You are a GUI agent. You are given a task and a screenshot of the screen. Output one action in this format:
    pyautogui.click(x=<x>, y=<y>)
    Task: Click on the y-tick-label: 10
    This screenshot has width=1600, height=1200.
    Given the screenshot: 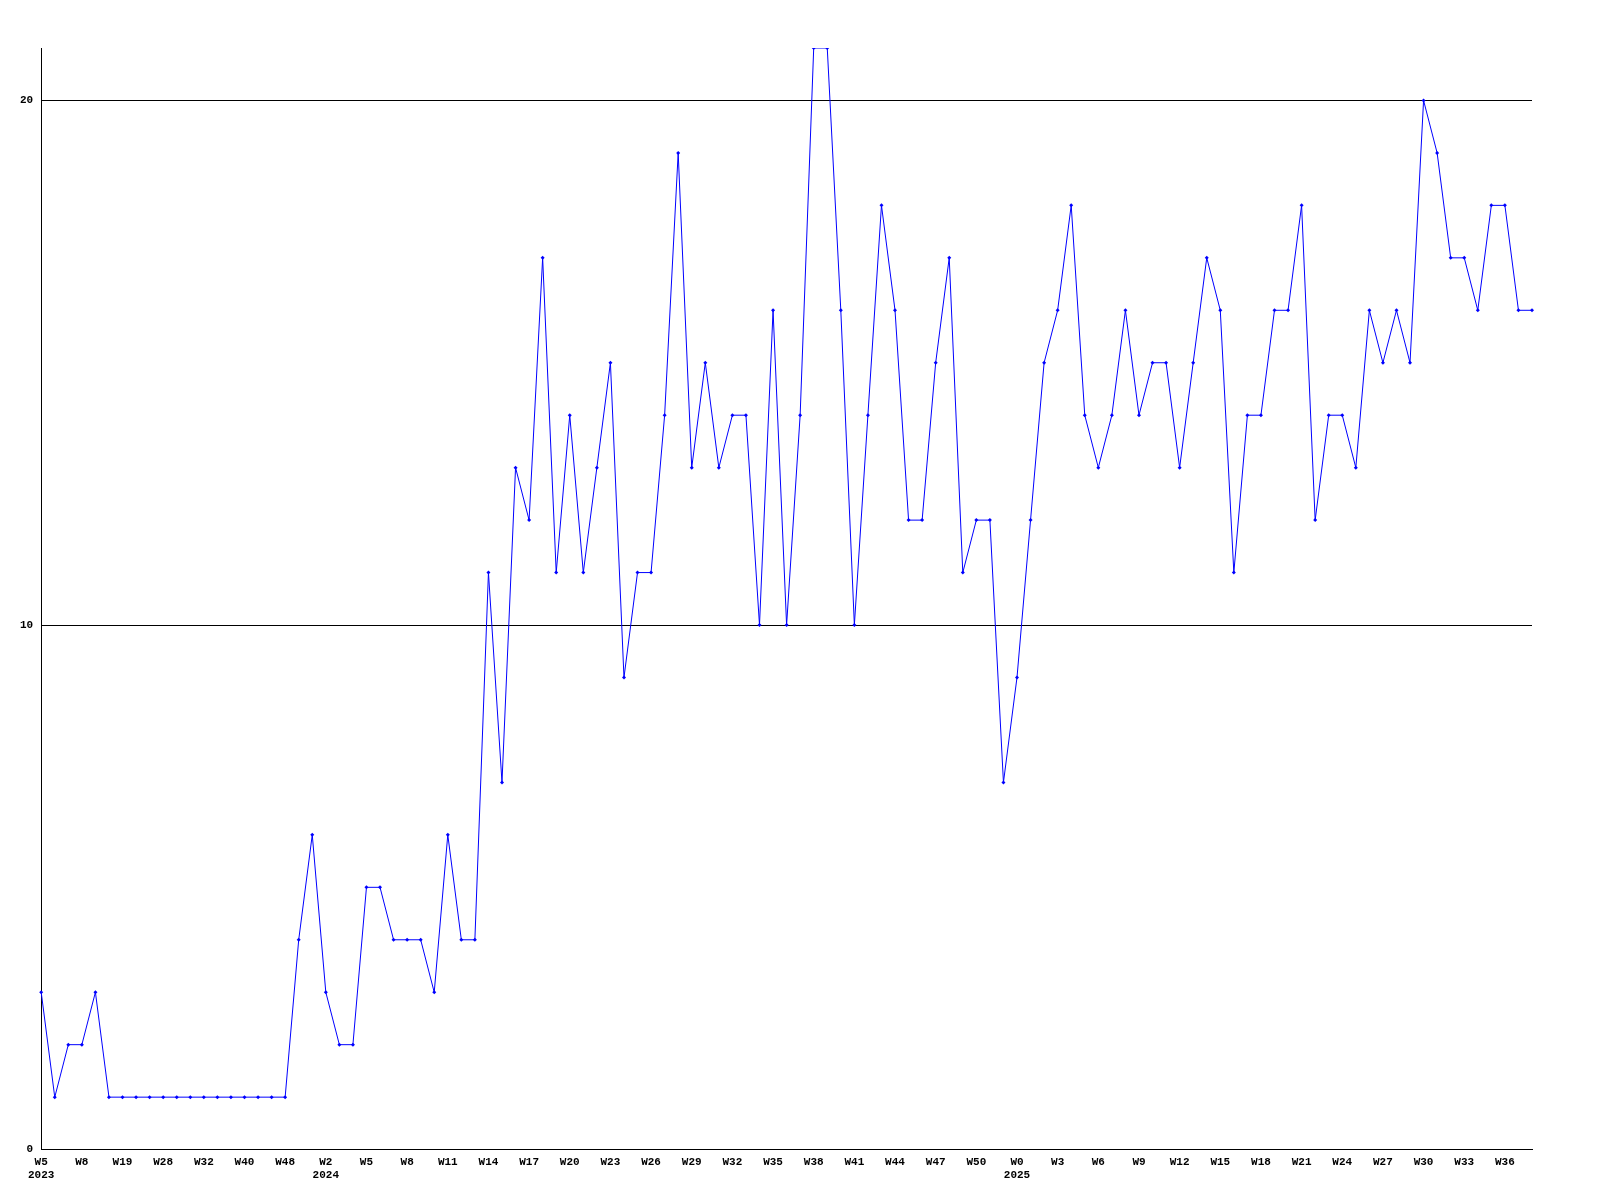 What is the action you would take?
    pyautogui.click(x=27, y=624)
    